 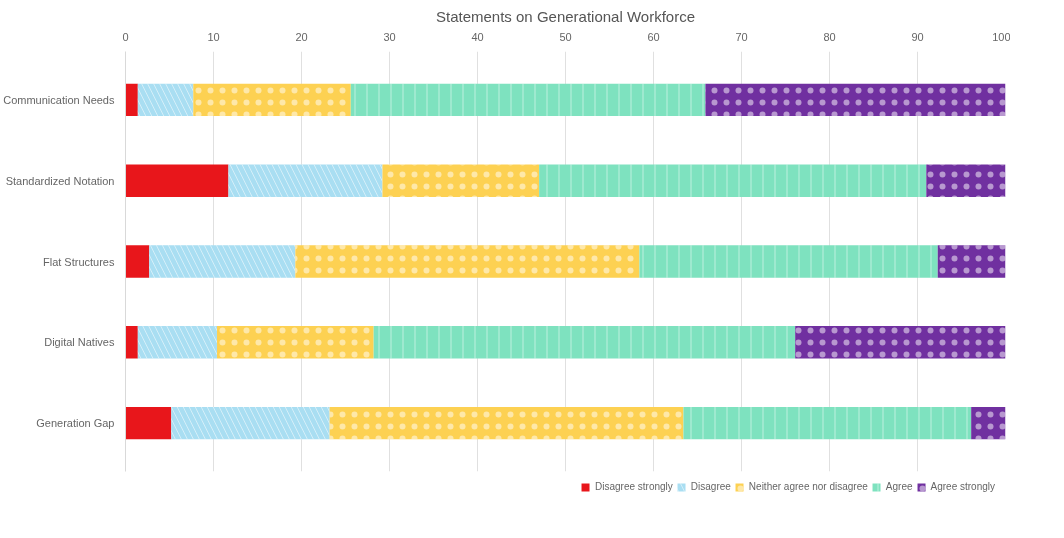 What do you see at coordinates (477, 36) in the screenshot?
I see `x-tick-label: 40` at bounding box center [477, 36].